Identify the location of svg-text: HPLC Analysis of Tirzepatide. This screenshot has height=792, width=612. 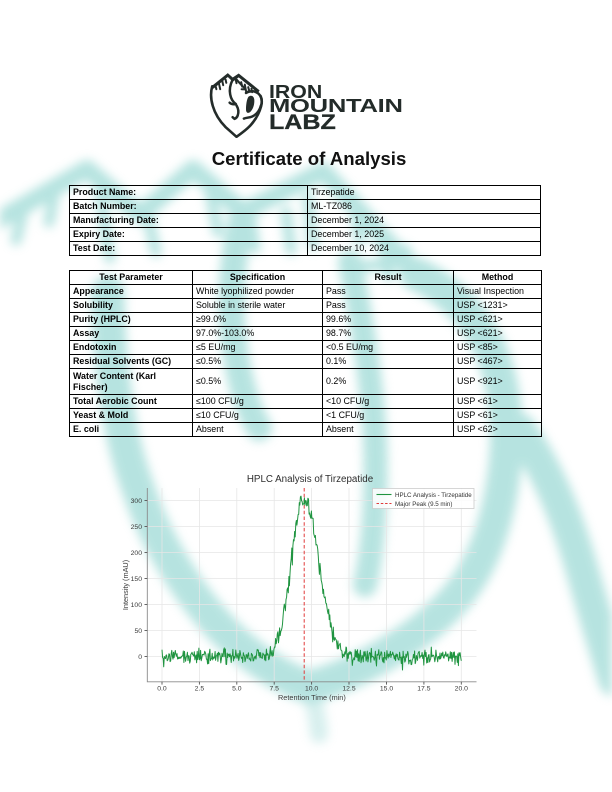
(310, 479).